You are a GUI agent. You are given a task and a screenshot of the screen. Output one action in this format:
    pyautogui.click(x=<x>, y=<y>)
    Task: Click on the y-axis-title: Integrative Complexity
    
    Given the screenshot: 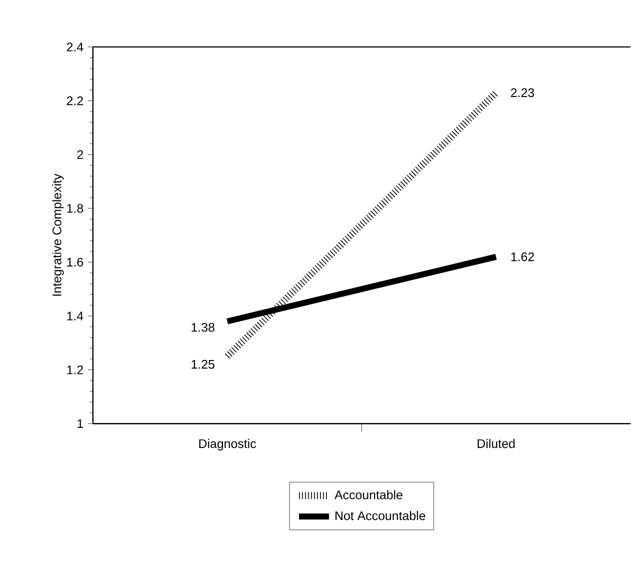 What is the action you would take?
    pyautogui.click(x=58, y=235)
    